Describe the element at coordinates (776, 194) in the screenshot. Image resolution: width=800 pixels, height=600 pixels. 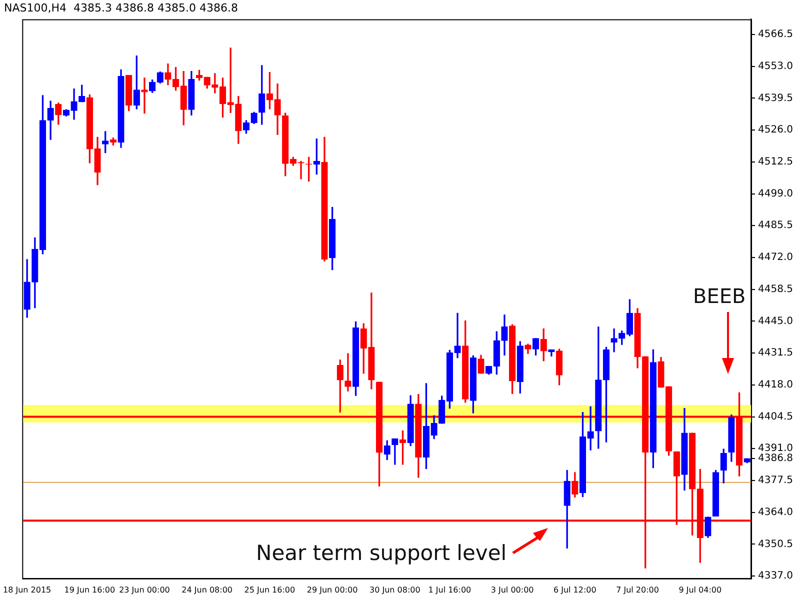
I see `y-tick-label: 4499.0` at that location.